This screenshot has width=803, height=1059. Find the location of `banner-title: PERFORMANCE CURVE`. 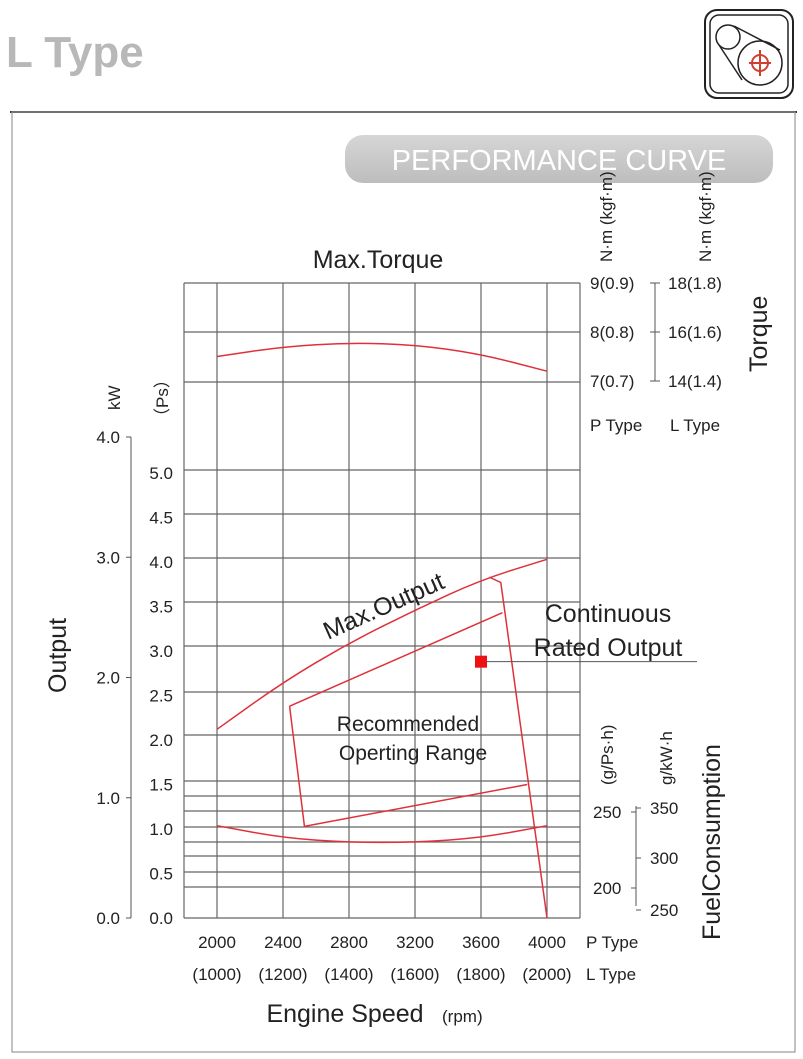

banner-title: PERFORMANCE CURVE is located at coordinates (559, 161).